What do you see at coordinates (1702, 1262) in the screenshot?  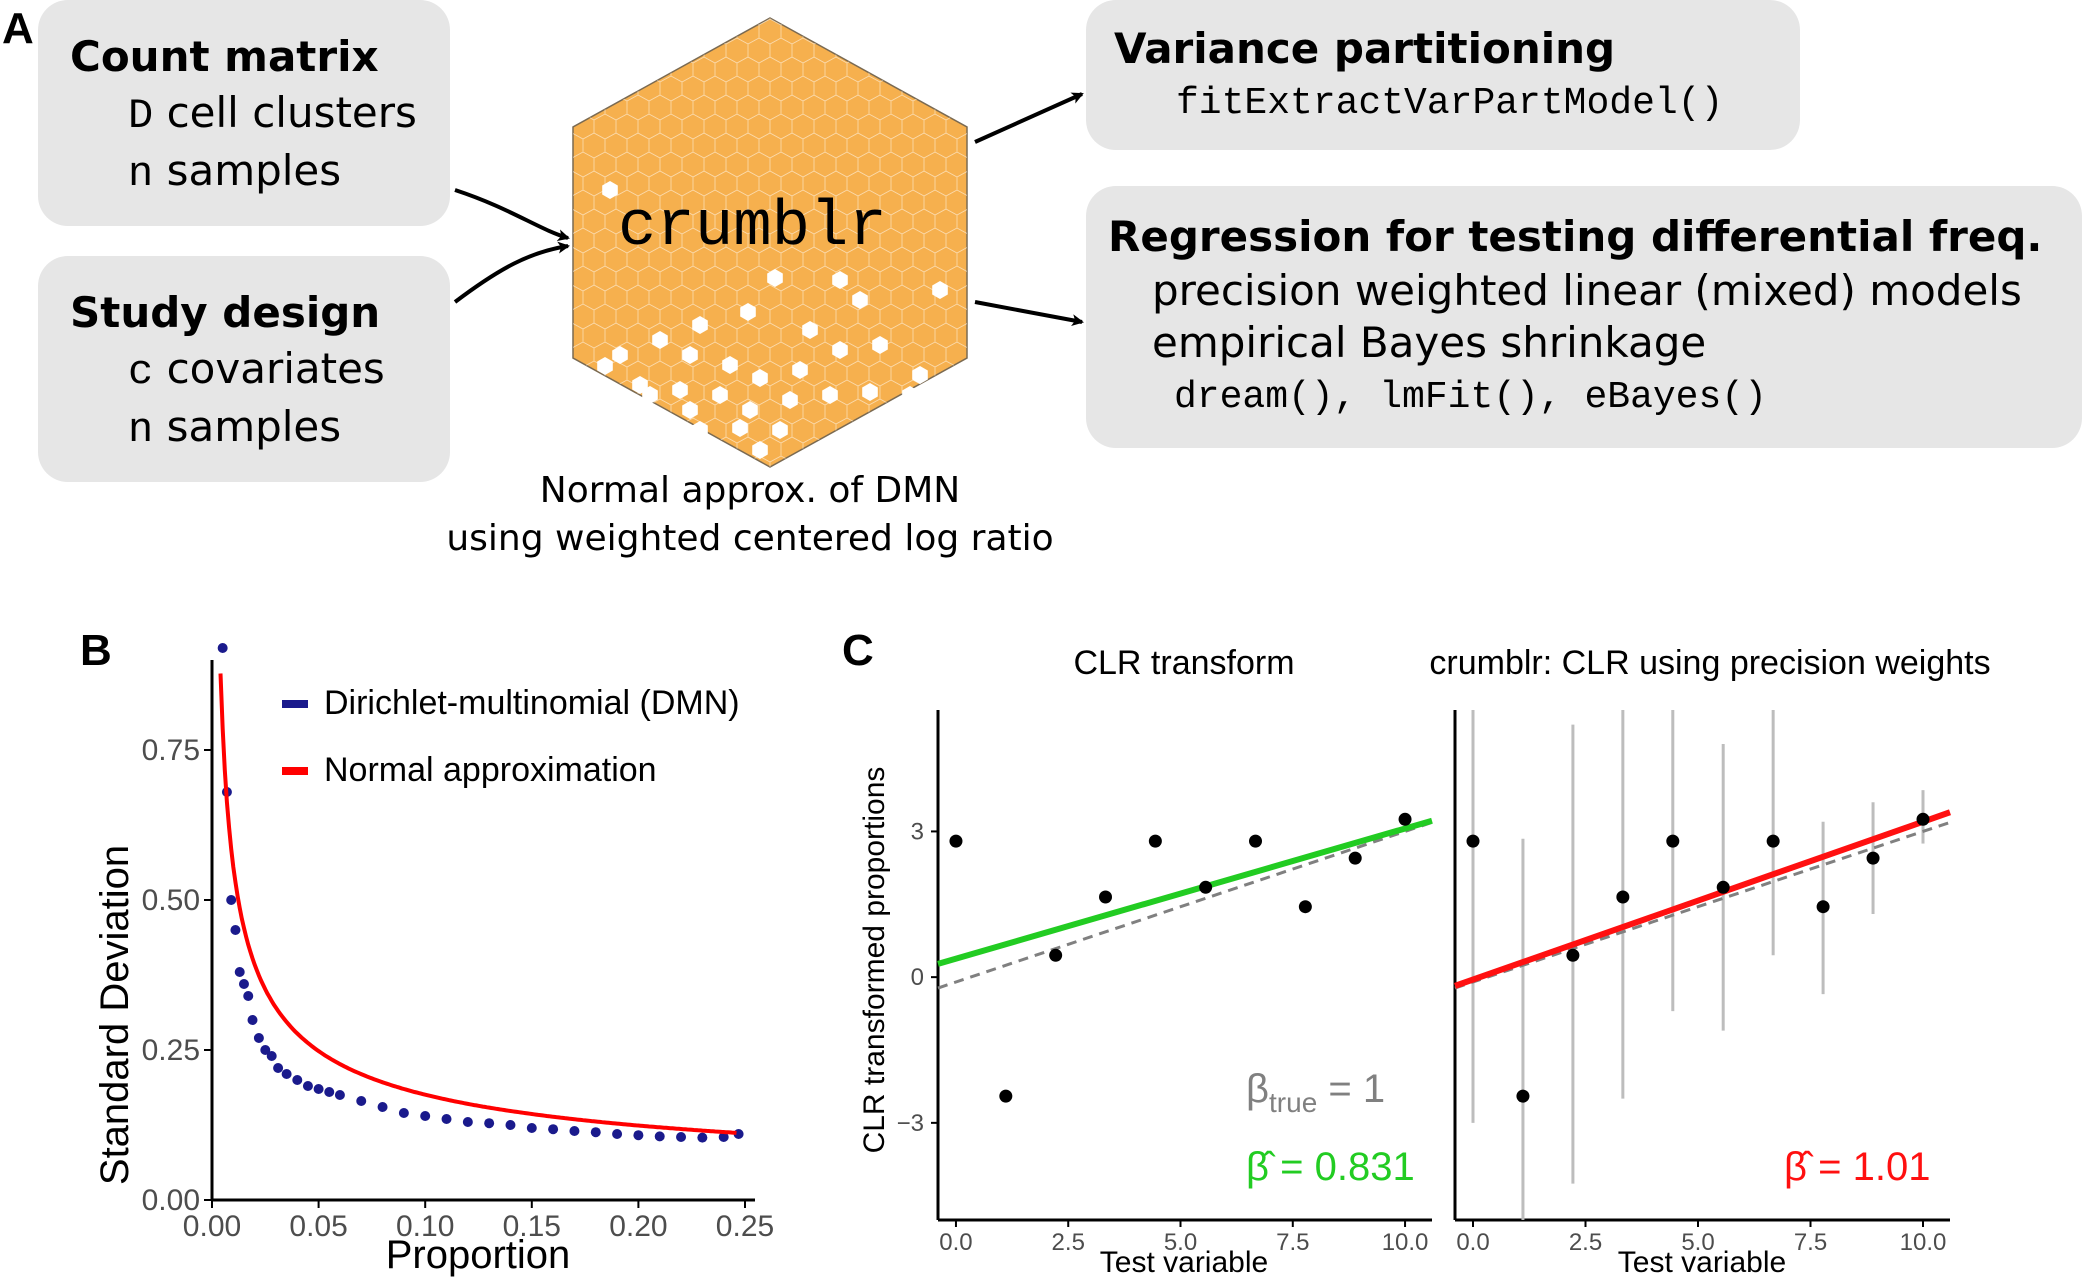 I see `panel-c-right-xlabel: Test variable` at bounding box center [1702, 1262].